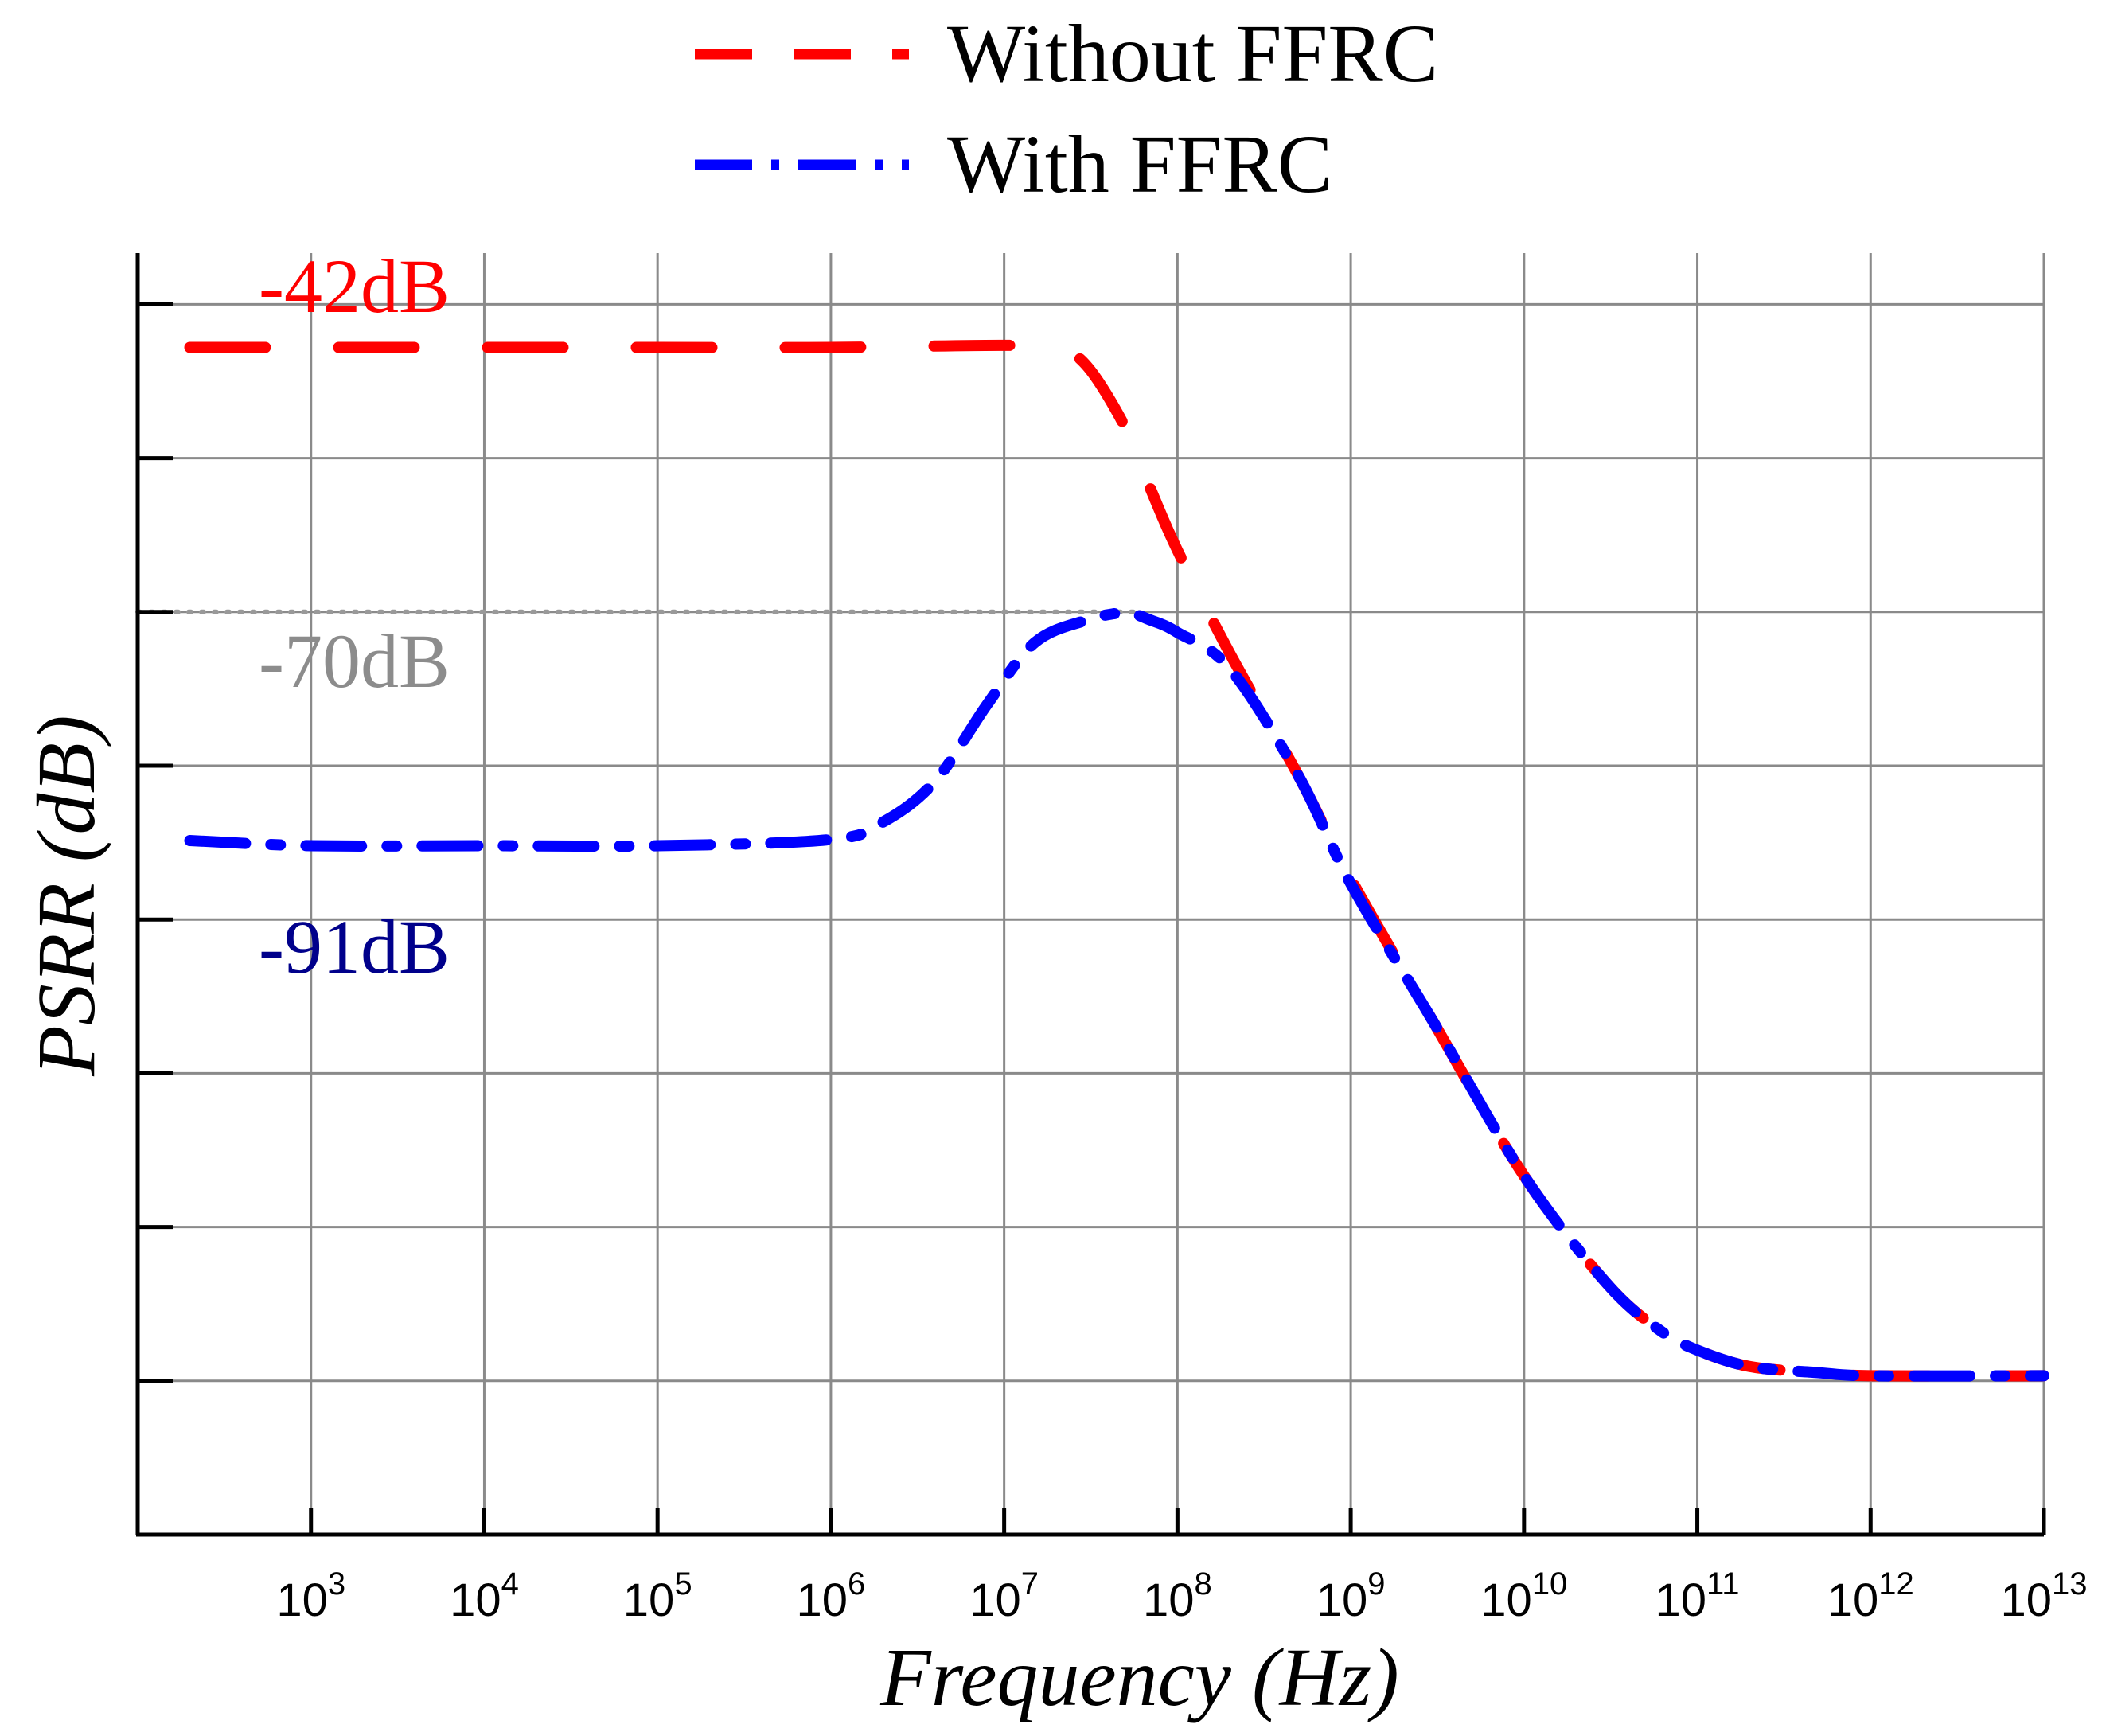 This screenshot has height=1736, width=2102. I want to click on x-tick-label: 10³, so click(310, 1596).